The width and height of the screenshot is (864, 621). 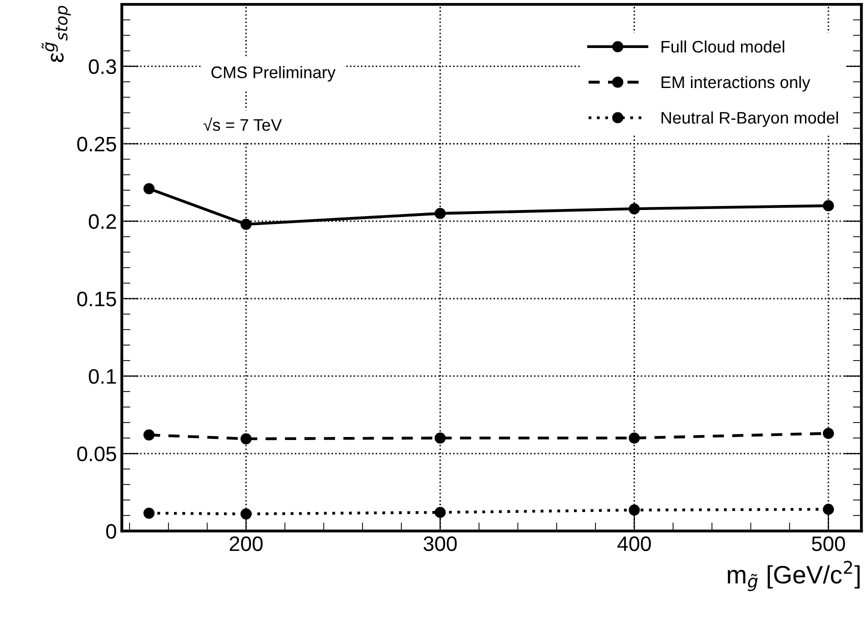 What do you see at coordinates (96, 144) in the screenshot?
I see `y-tick-label: 0.25` at bounding box center [96, 144].